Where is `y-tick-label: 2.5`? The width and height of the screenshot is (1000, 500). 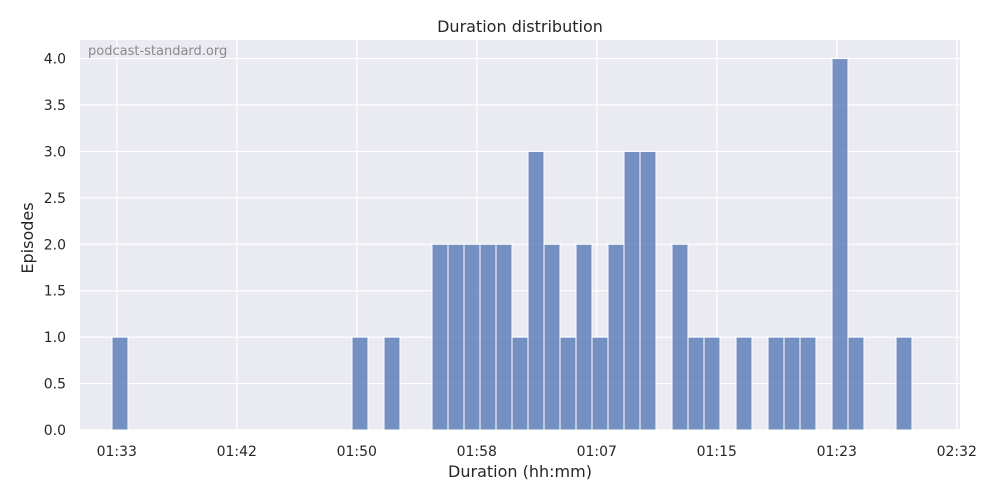 y-tick-label: 2.5 is located at coordinates (55, 199).